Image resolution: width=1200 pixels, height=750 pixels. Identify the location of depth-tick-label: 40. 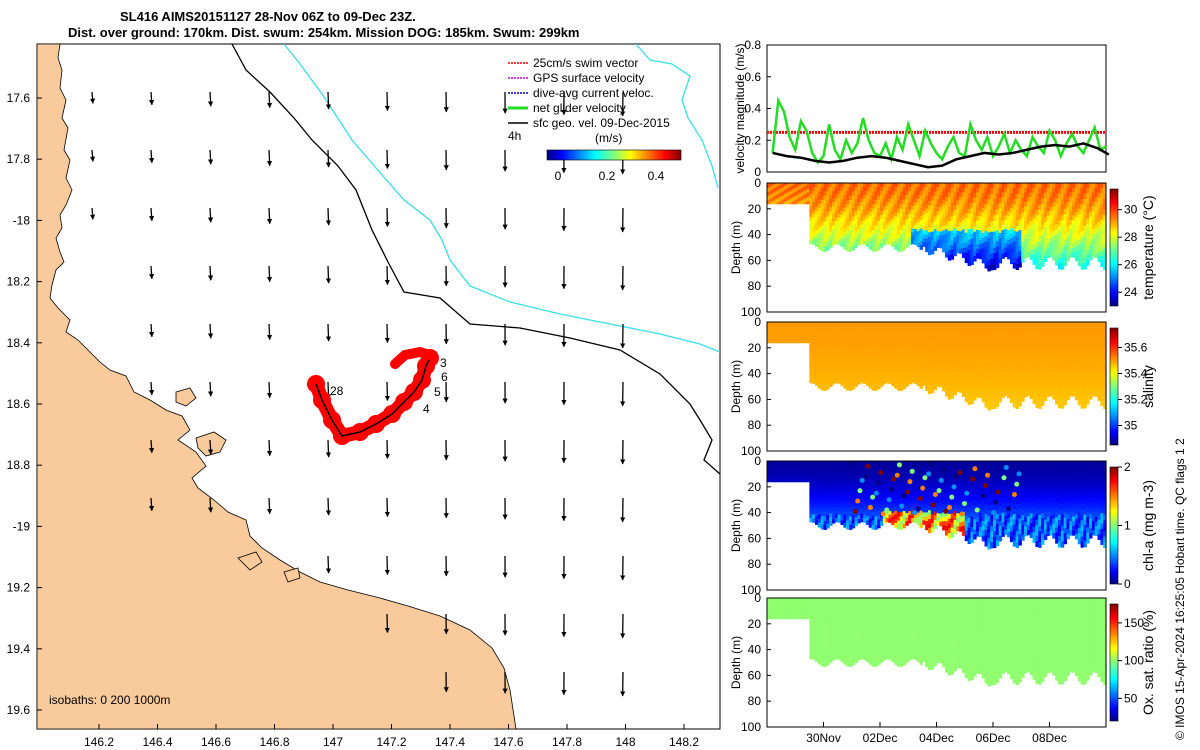
(755, 235).